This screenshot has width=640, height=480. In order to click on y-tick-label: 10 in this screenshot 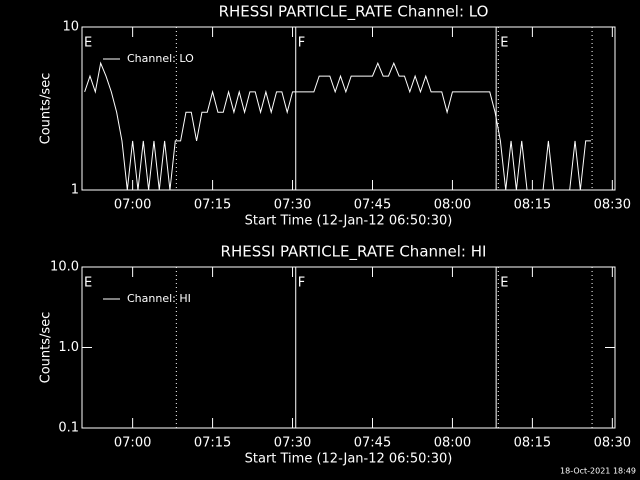, I will do `click(70, 27)`.